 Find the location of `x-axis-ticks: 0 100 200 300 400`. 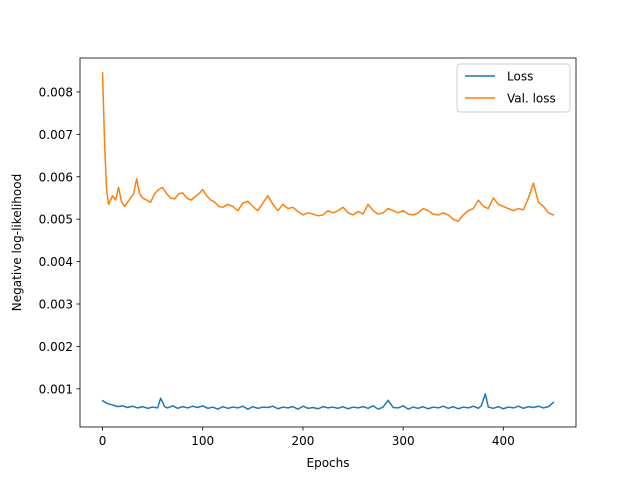

x-axis-ticks: 0 100 200 300 400 is located at coordinates (307, 437).